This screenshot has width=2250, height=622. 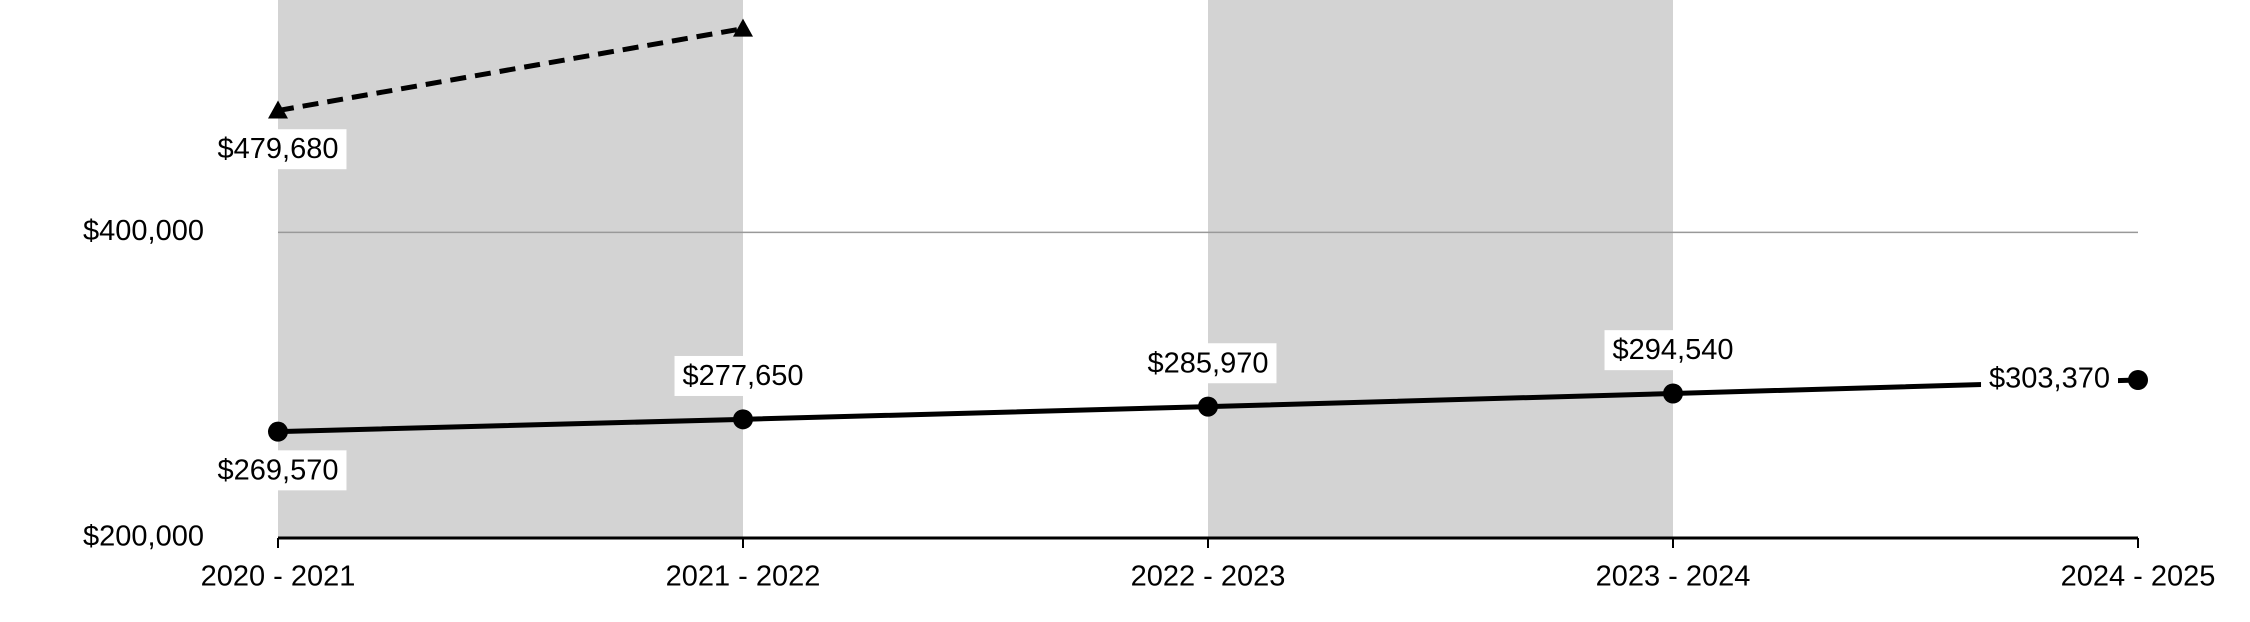 I want to click on x-tick-label: 2022 - 2023, so click(x=1208, y=577).